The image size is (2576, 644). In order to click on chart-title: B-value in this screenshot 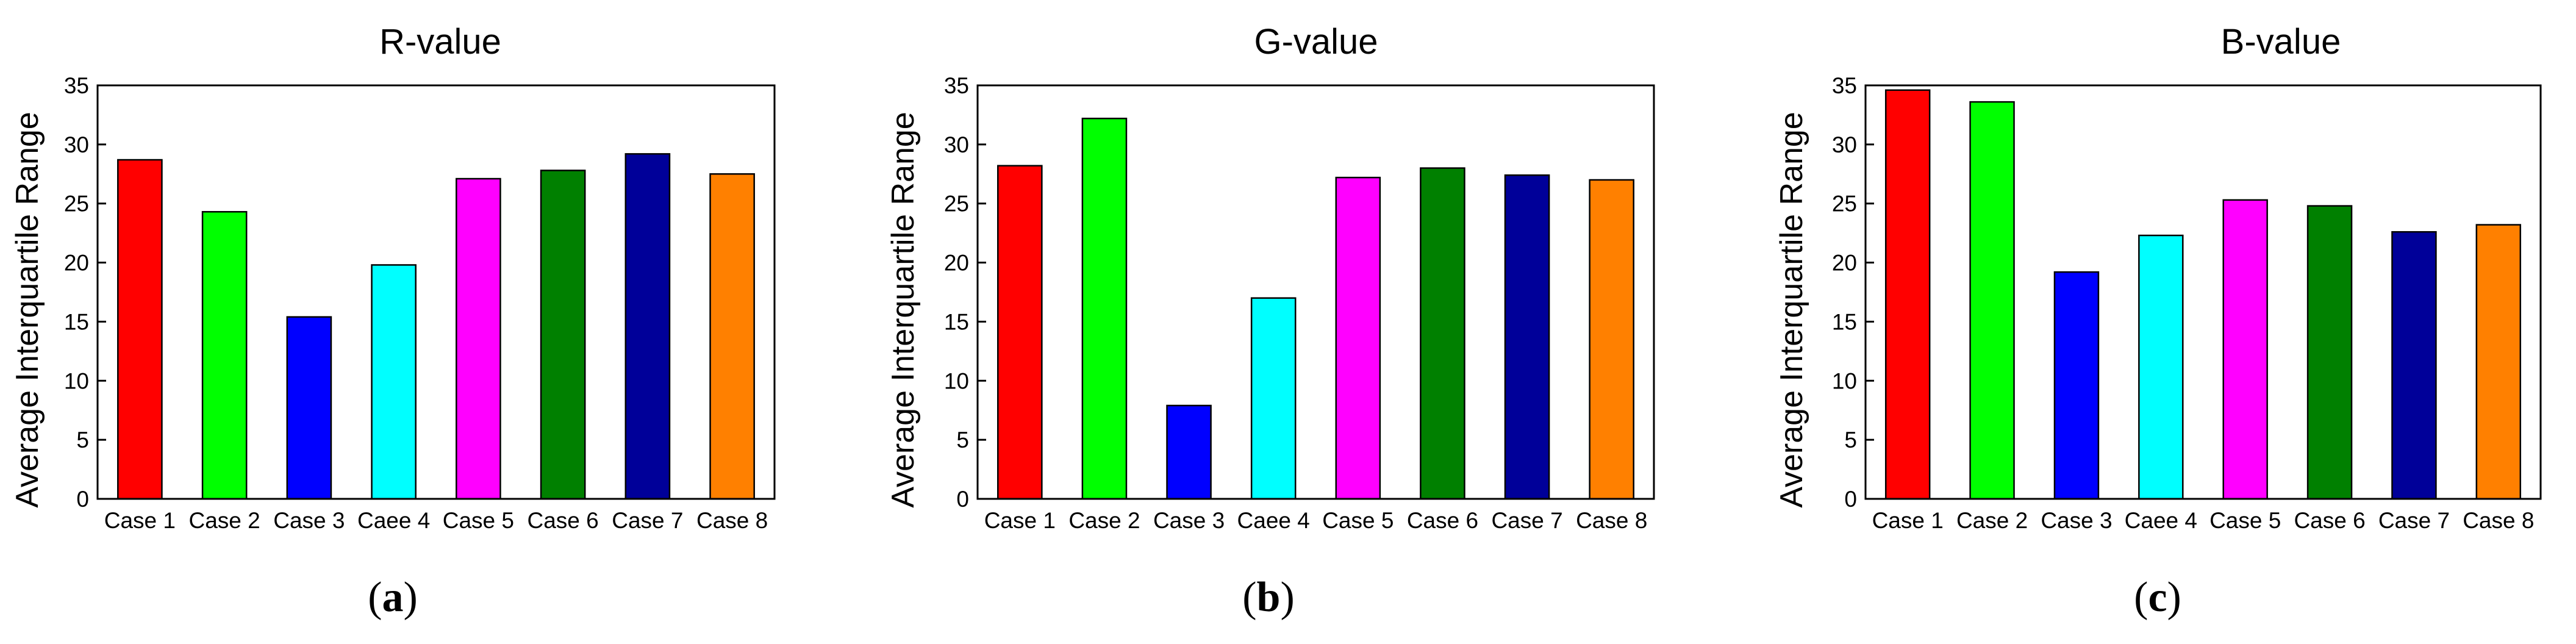, I will do `click(2281, 42)`.